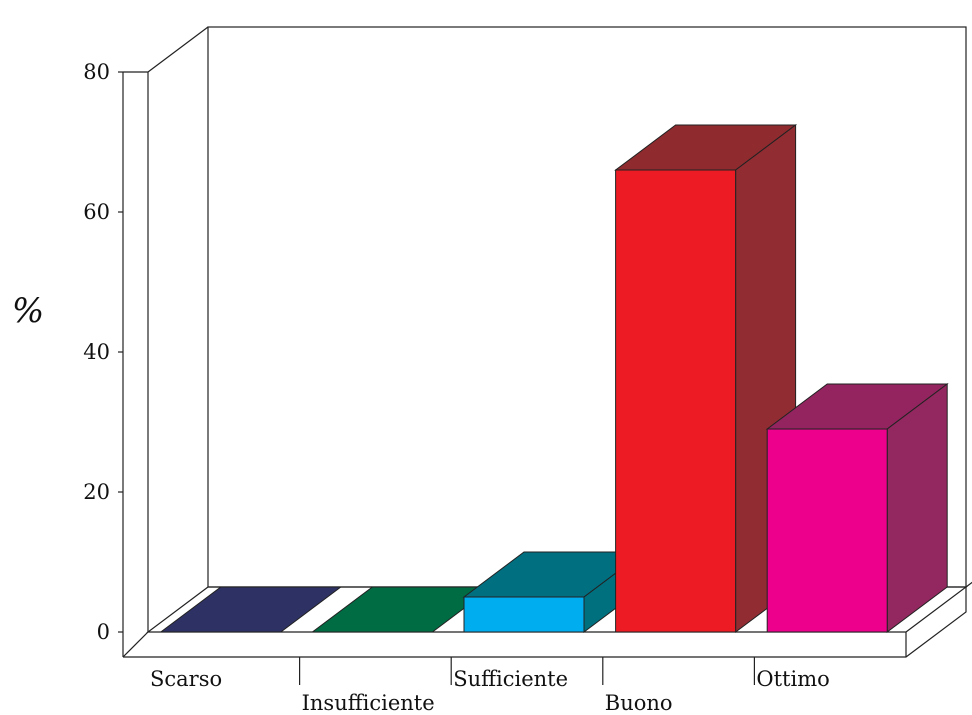  What do you see at coordinates (96, 492) in the screenshot?
I see `y-tick-label: 20` at bounding box center [96, 492].